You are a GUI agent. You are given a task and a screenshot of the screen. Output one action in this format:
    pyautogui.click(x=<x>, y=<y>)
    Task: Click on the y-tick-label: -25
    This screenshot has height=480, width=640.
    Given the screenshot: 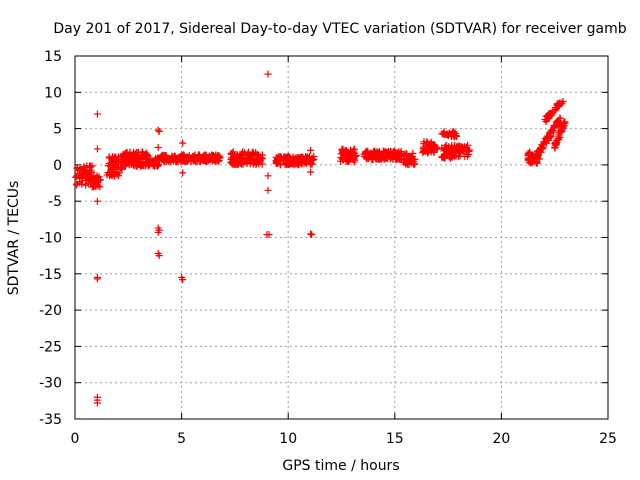 What is the action you would take?
    pyautogui.click(x=50, y=347)
    